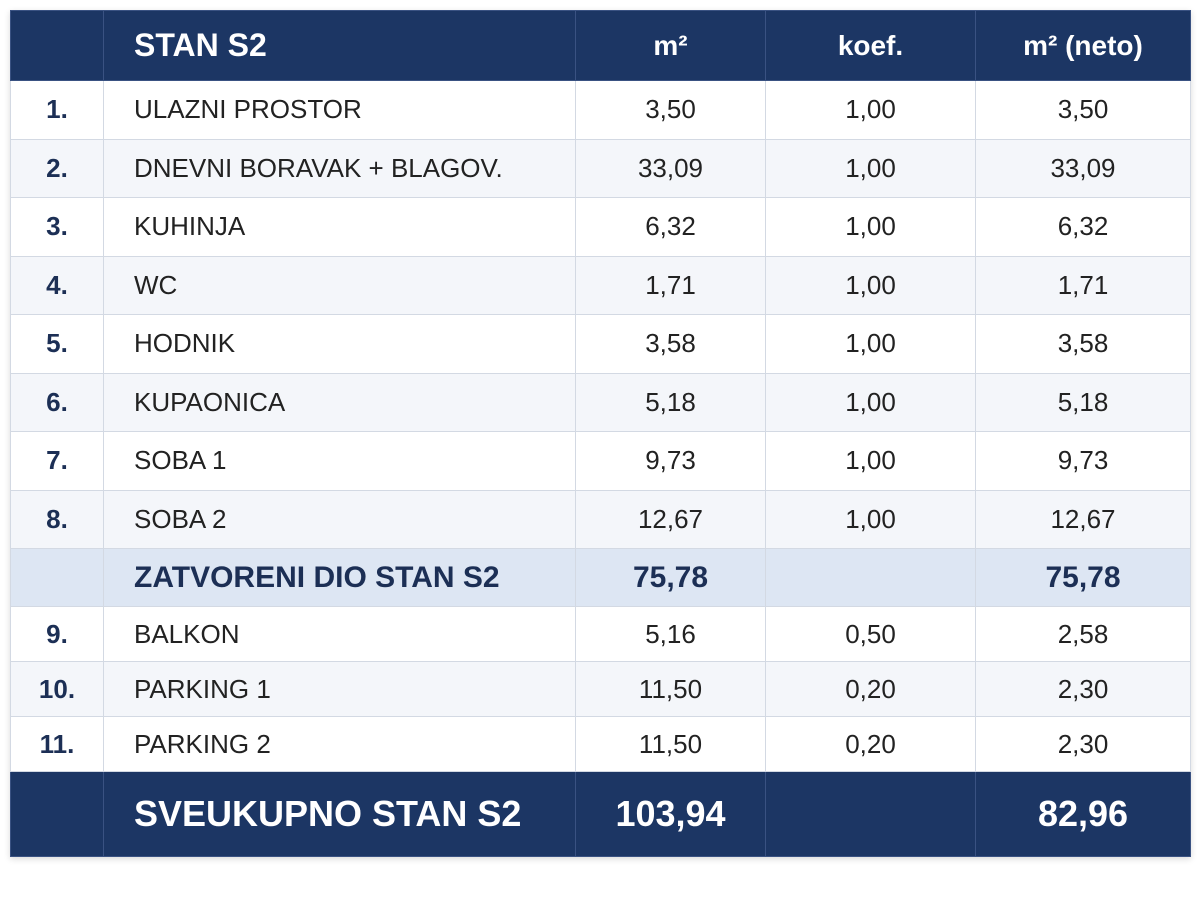 The height and width of the screenshot is (900, 1200). What do you see at coordinates (339, 227) in the screenshot?
I see `room-name: KUHINJA` at bounding box center [339, 227].